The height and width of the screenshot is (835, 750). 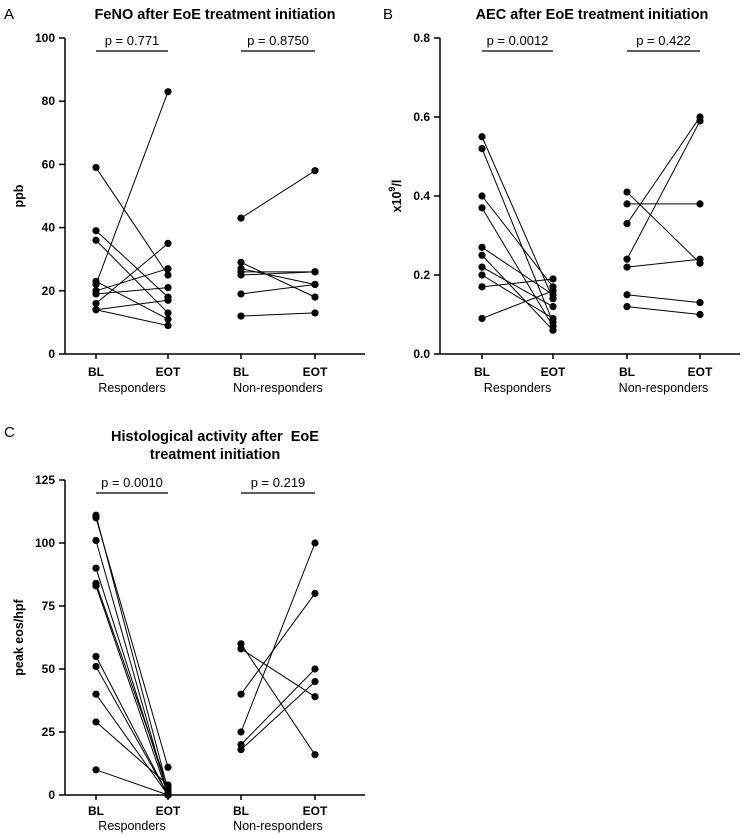 I want to click on y-tick-label: 100, so click(x=45, y=543).